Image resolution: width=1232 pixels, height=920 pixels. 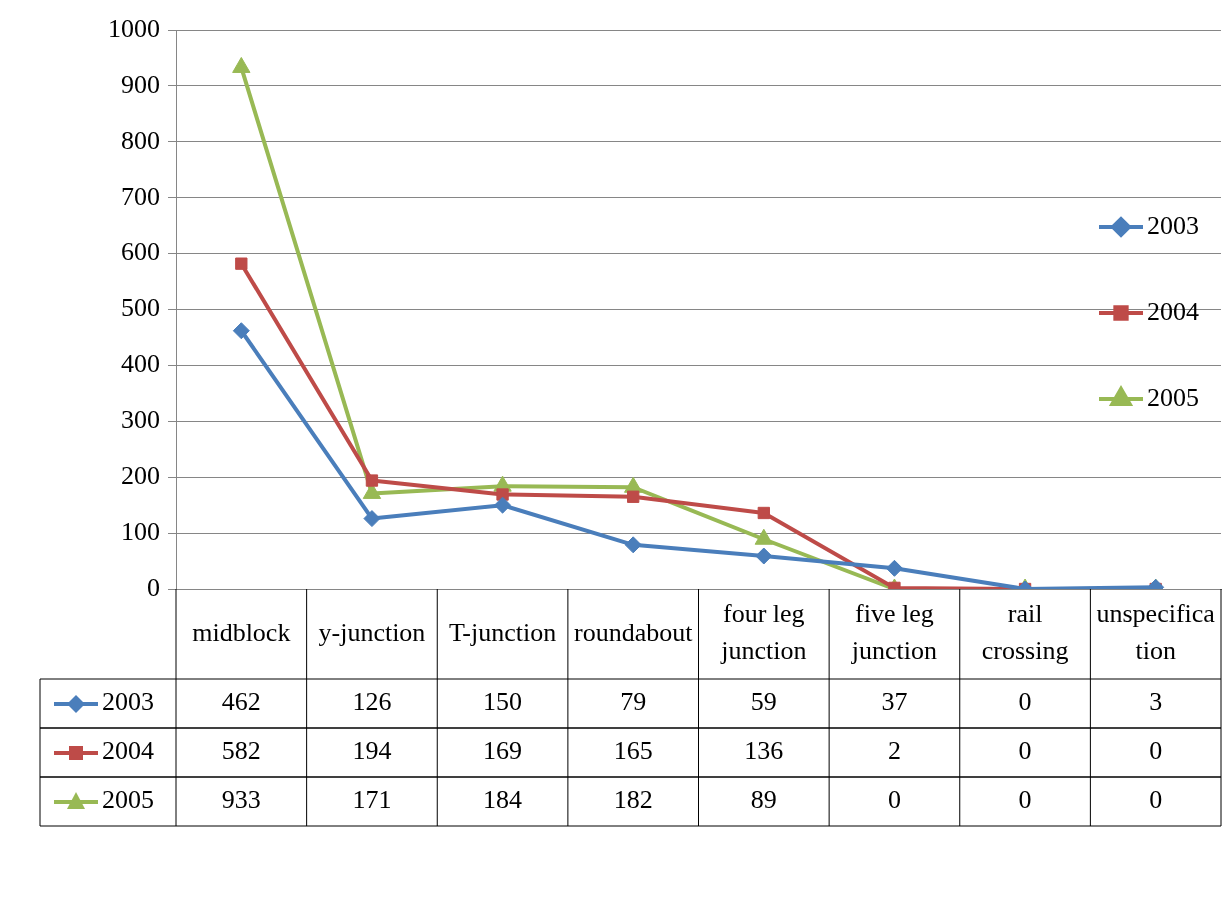 What do you see at coordinates (1173, 225) in the screenshot?
I see `legend-label: 2003` at bounding box center [1173, 225].